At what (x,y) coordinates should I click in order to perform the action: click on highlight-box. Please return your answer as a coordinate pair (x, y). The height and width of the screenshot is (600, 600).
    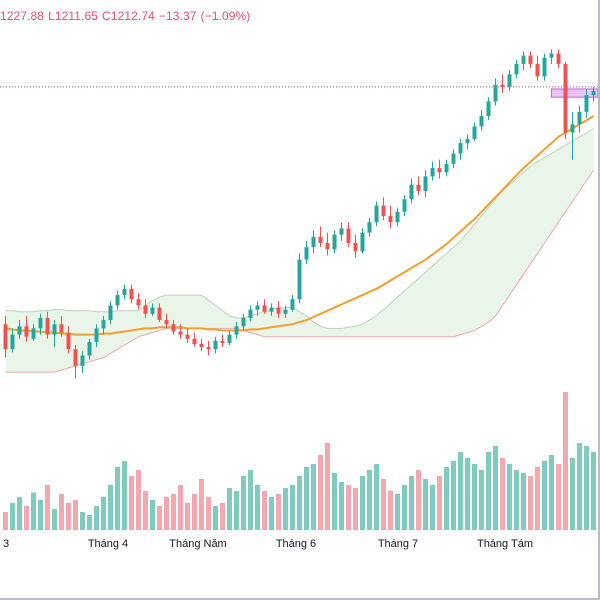
    Looking at the image, I should click on (574, 93).